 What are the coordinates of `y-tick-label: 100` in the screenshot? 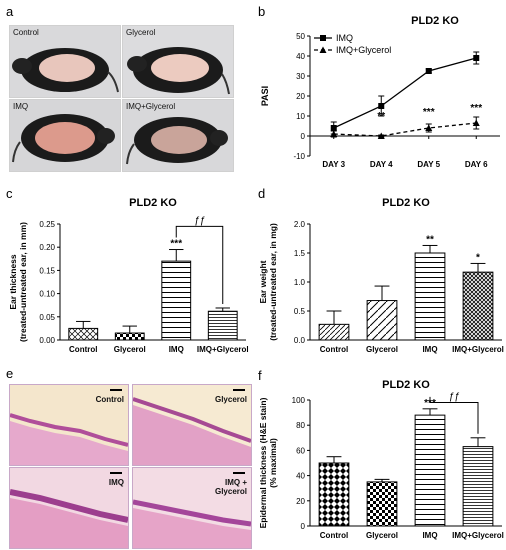 It's located at (299, 400).